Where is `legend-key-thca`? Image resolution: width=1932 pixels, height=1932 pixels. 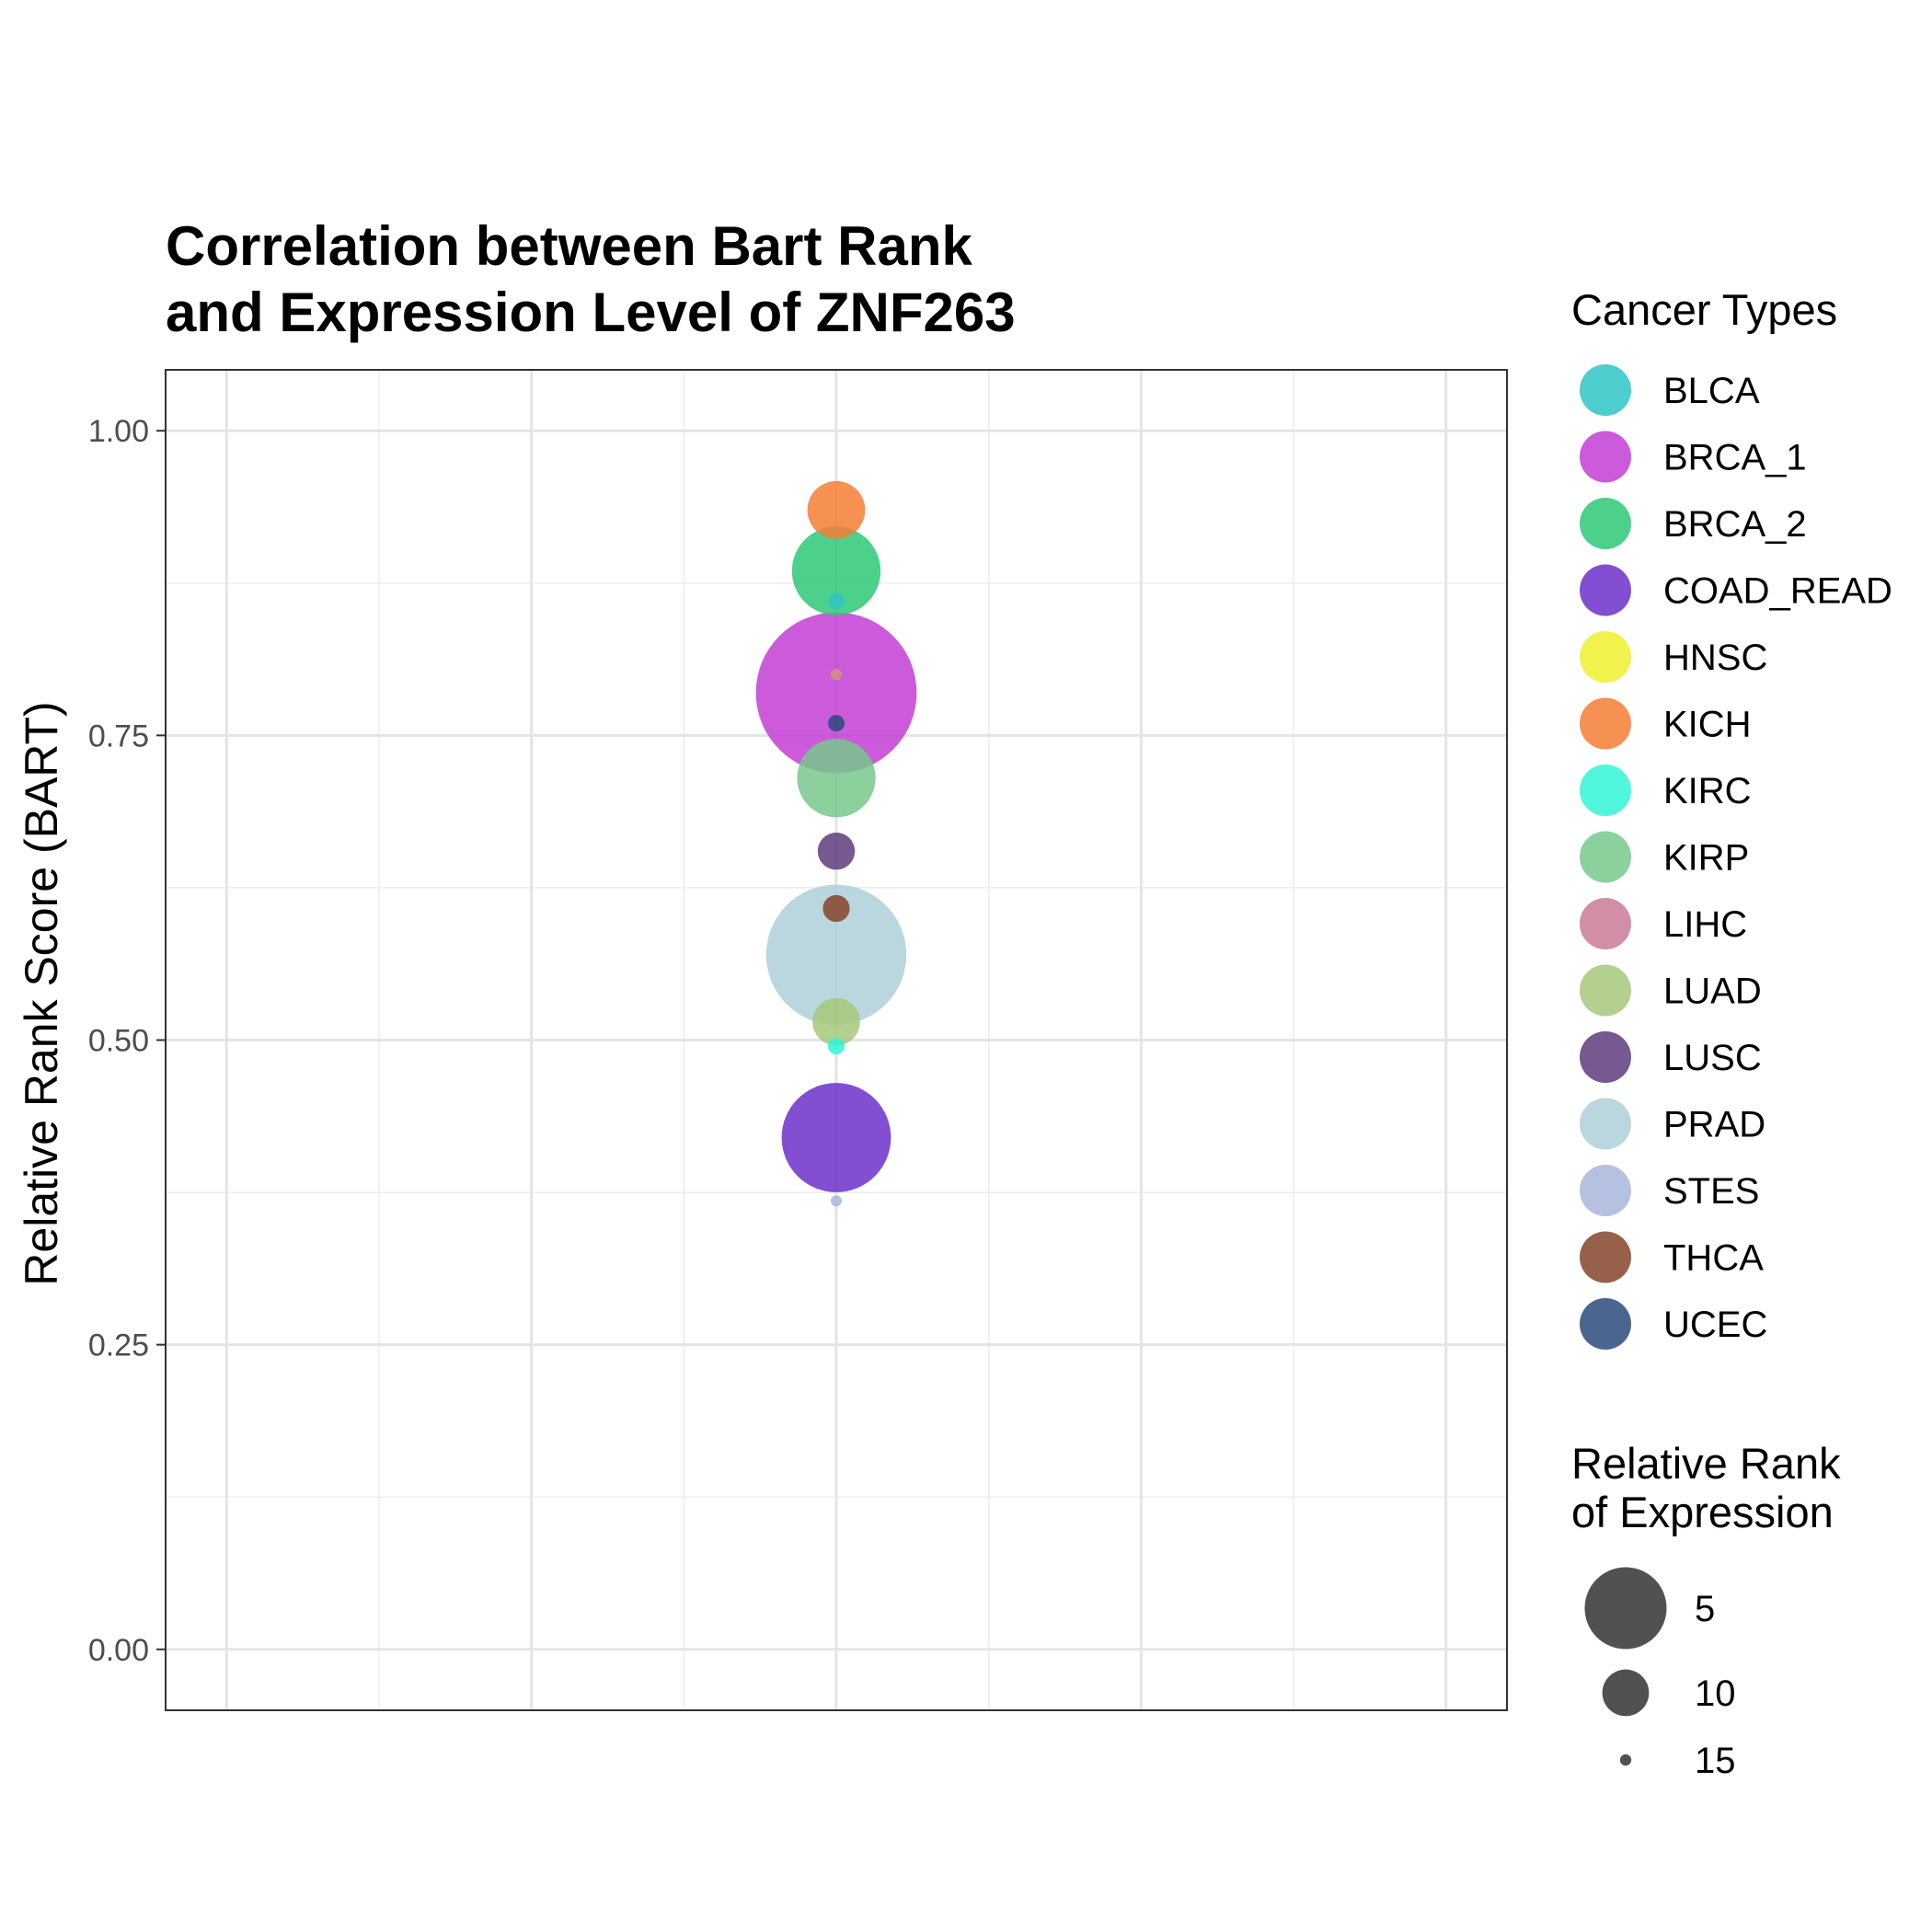
legend-key-thca is located at coordinates (1605, 1257).